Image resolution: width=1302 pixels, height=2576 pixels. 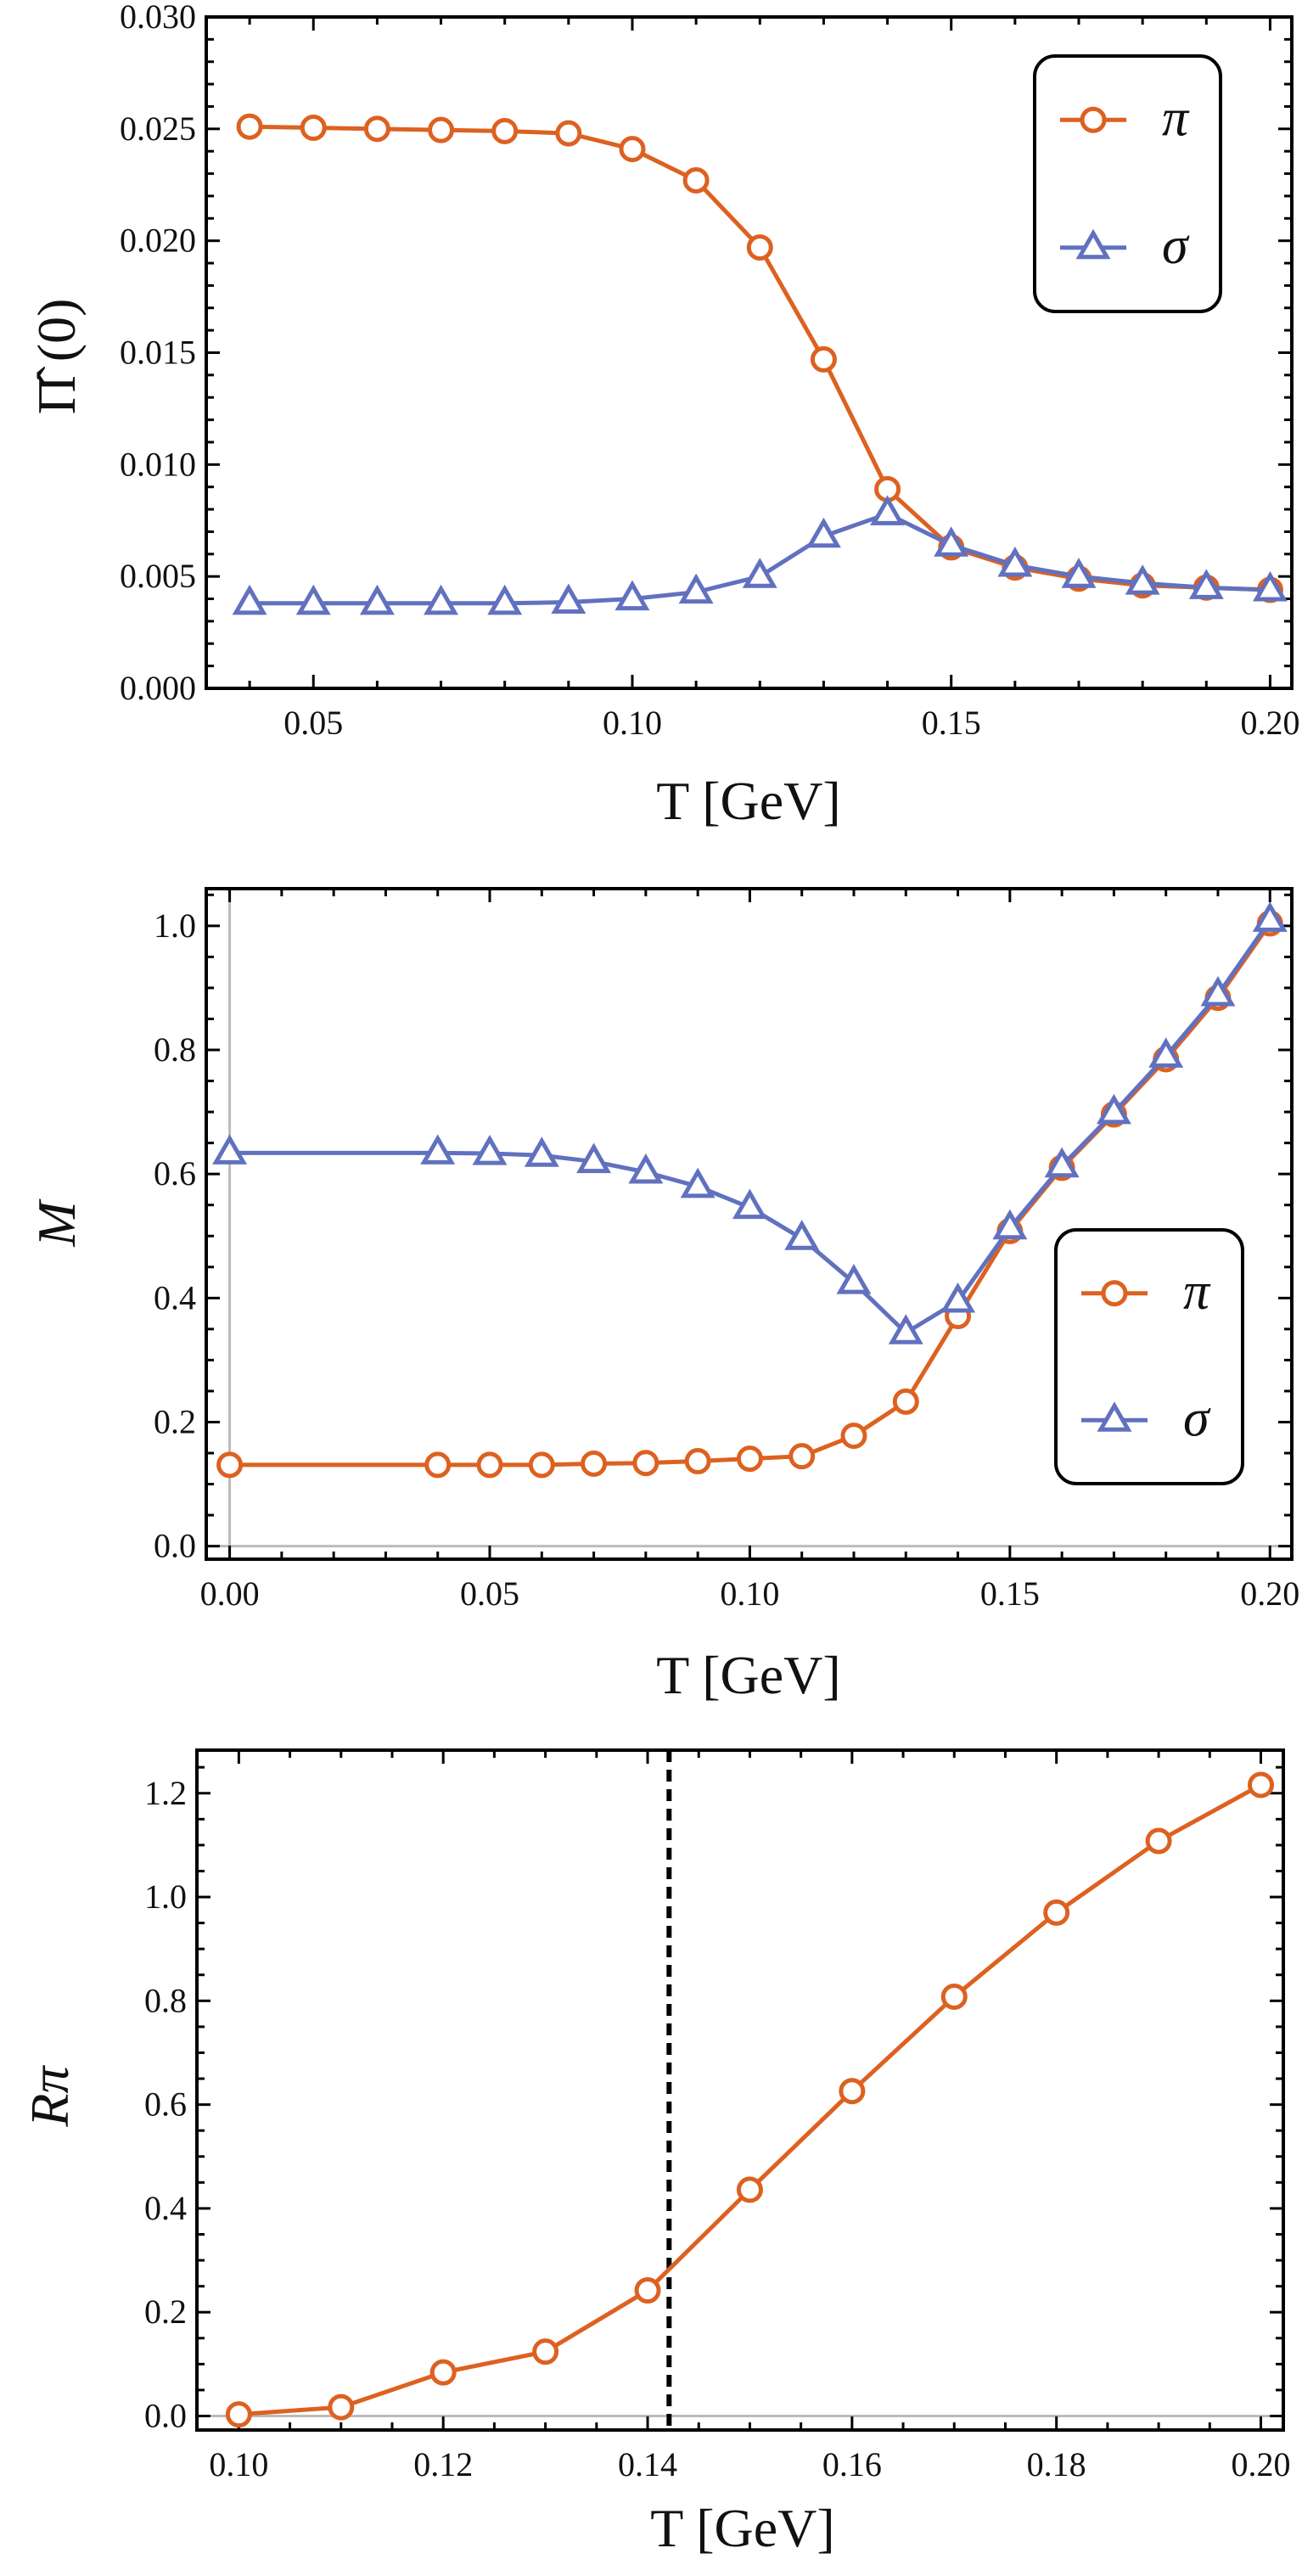 I want to click on y-tick-label: 0.4, so click(x=165, y=2208).